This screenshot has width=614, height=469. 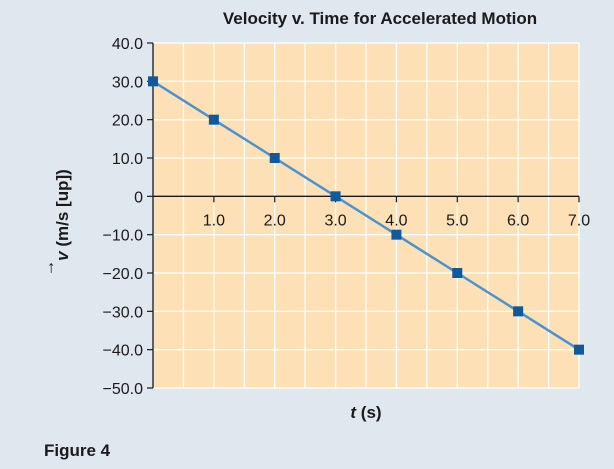 I want to click on y-axis-variable: v, so click(x=62, y=255).